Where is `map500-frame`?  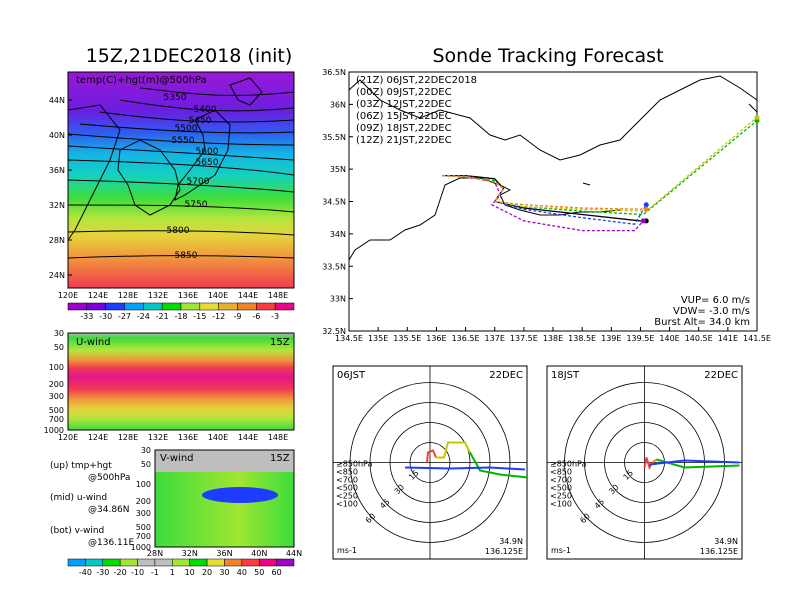
map500-frame is located at coordinates (181, 180).